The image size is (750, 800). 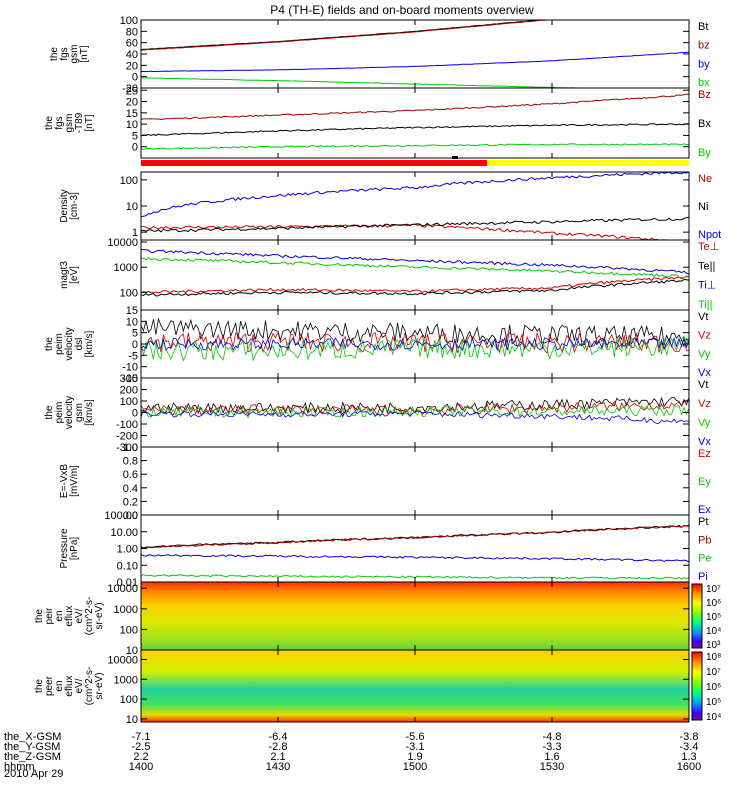 I want to click on legend-entry: by, so click(x=704, y=64).